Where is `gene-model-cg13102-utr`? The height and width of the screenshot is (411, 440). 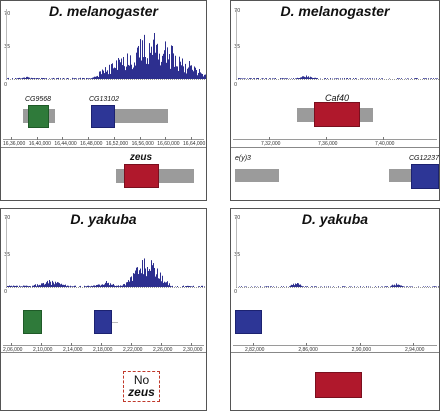 gene-model-cg13102-utr is located at coordinates (141, 116).